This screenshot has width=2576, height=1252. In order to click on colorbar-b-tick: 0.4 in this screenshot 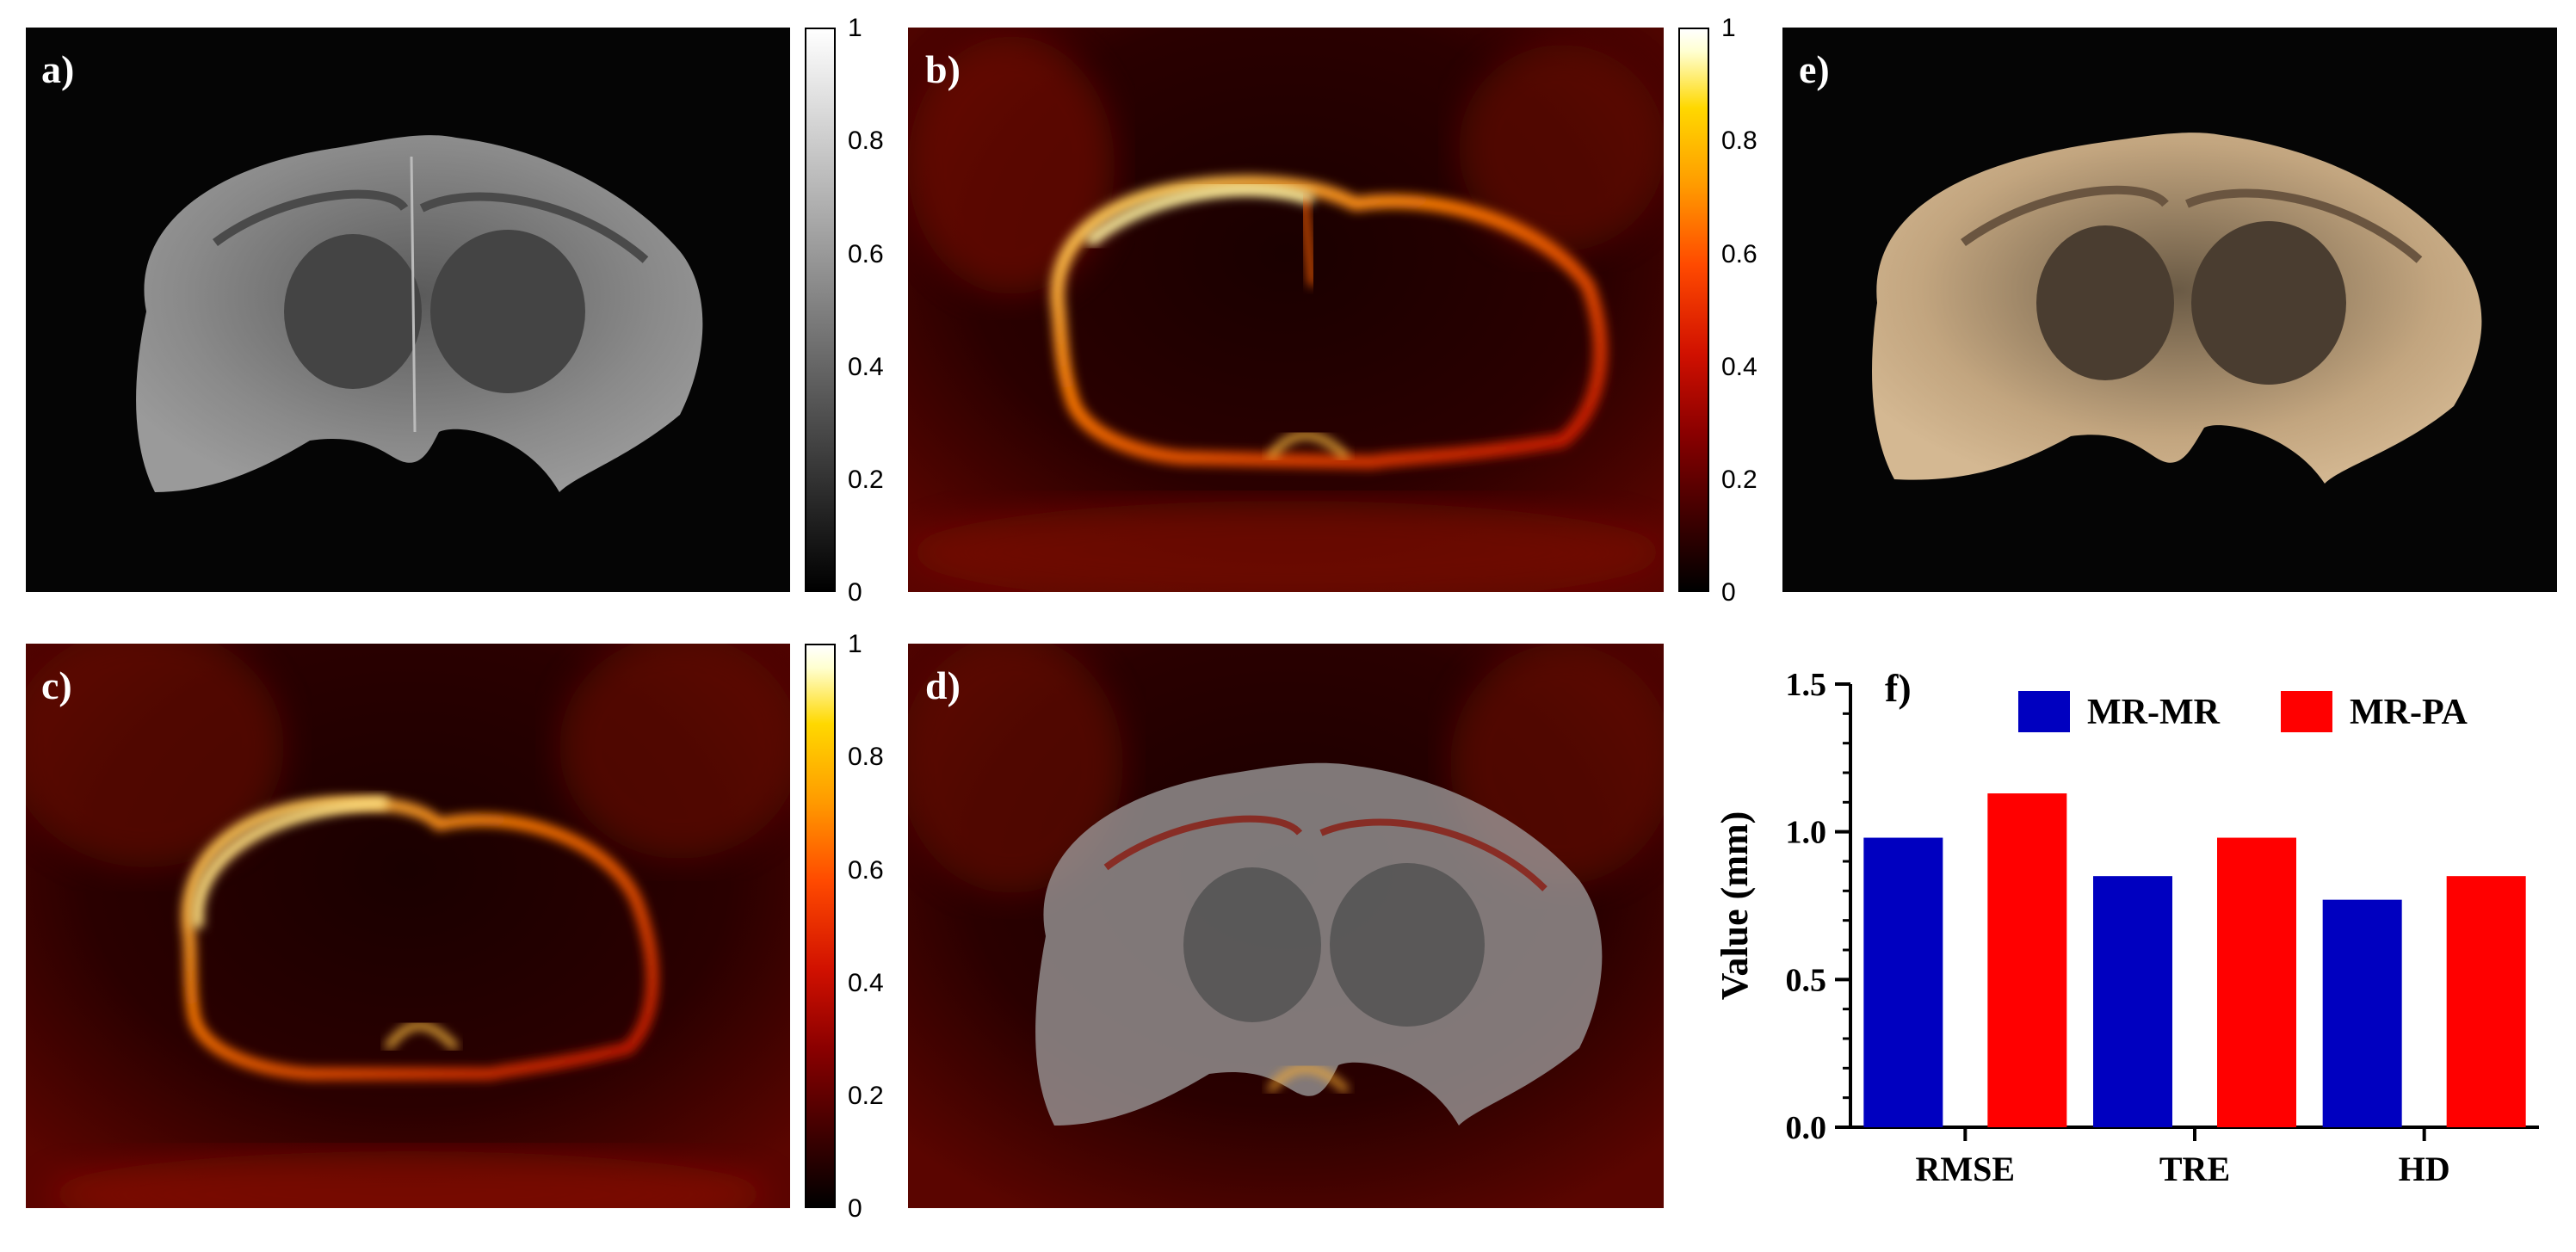, I will do `click(1739, 367)`.